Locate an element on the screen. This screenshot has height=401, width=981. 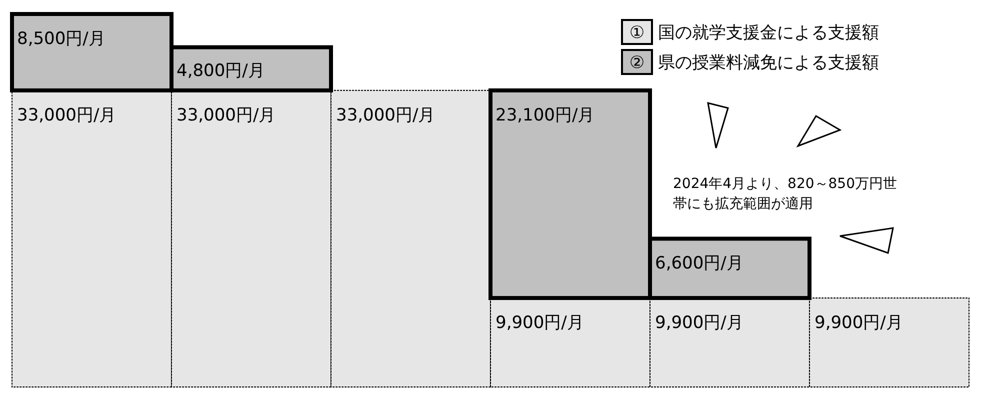
data-label: 8,500円/月 is located at coordinates (61, 39).